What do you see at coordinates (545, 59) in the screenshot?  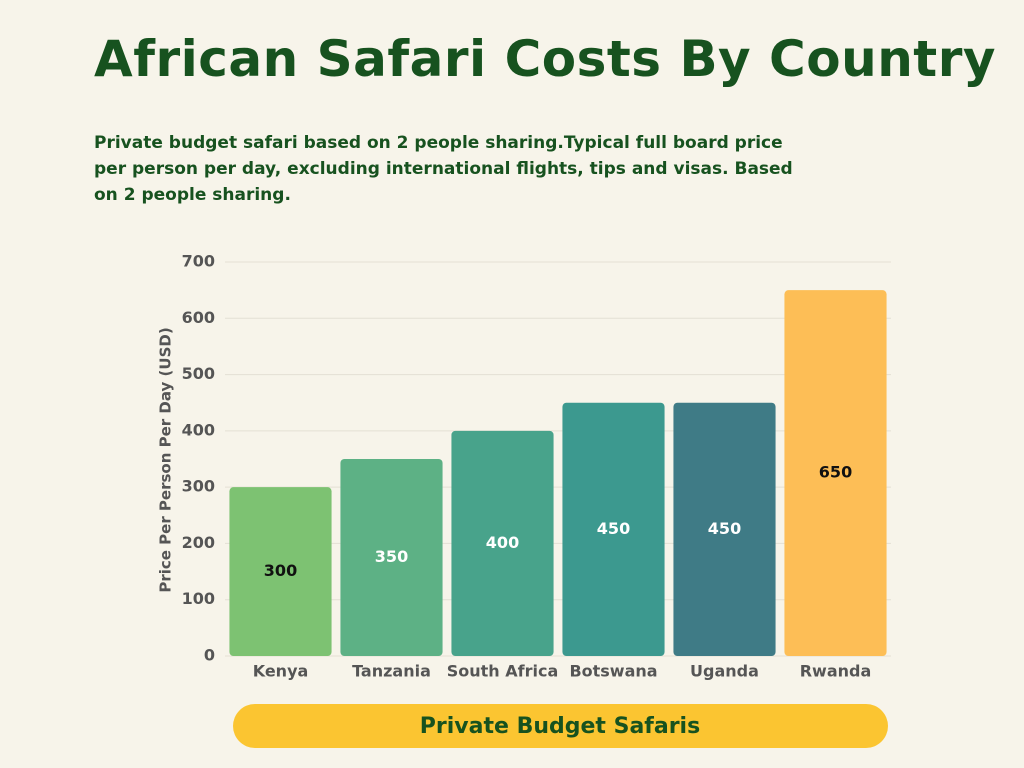 I see `chart-title: African Safari Costs By Country` at bounding box center [545, 59].